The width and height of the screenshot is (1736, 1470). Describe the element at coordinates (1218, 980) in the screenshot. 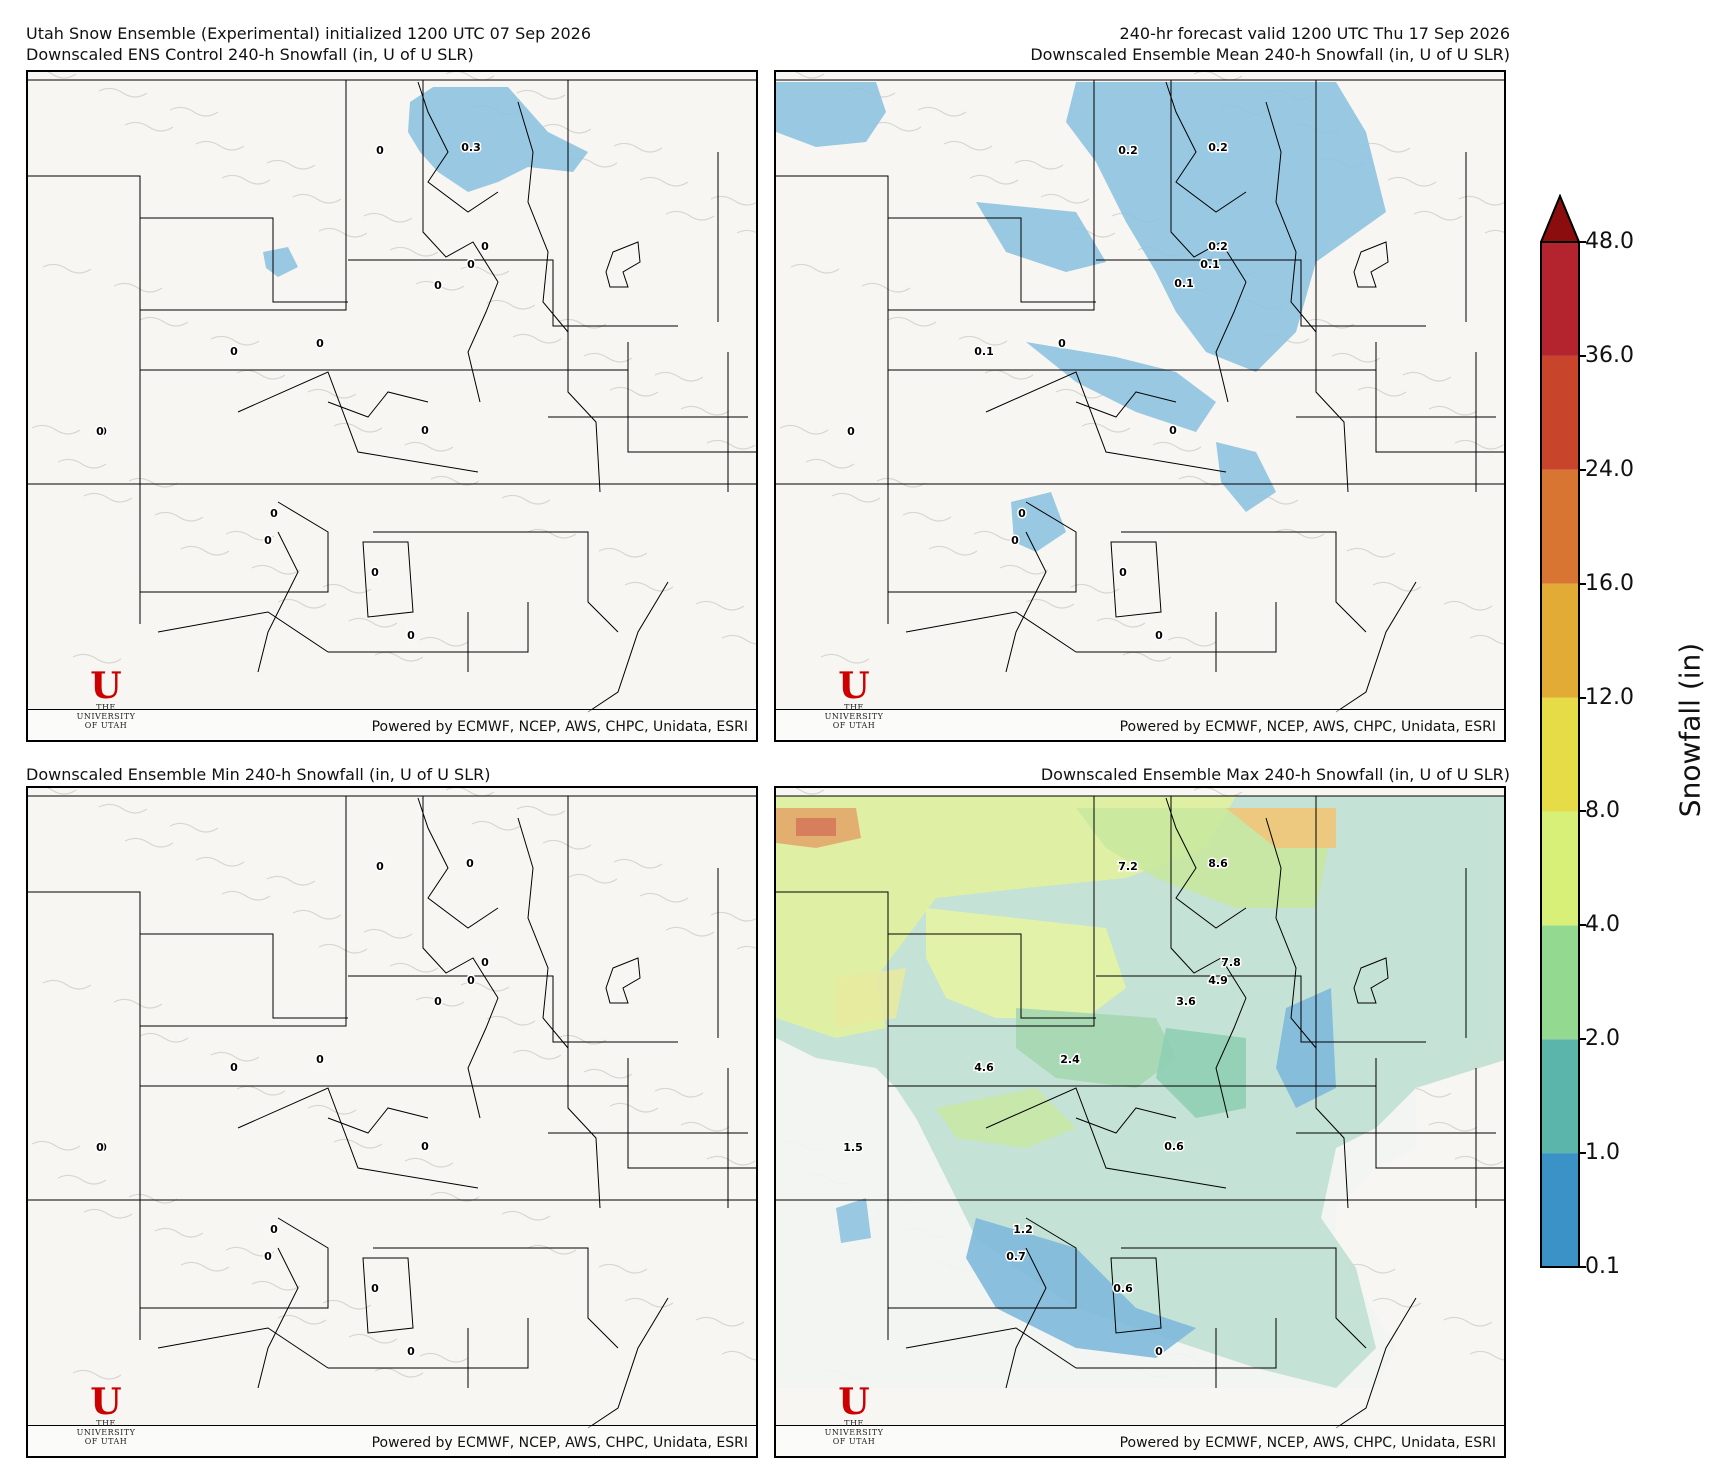

I see `snowfall-point-label: 4.9` at that location.